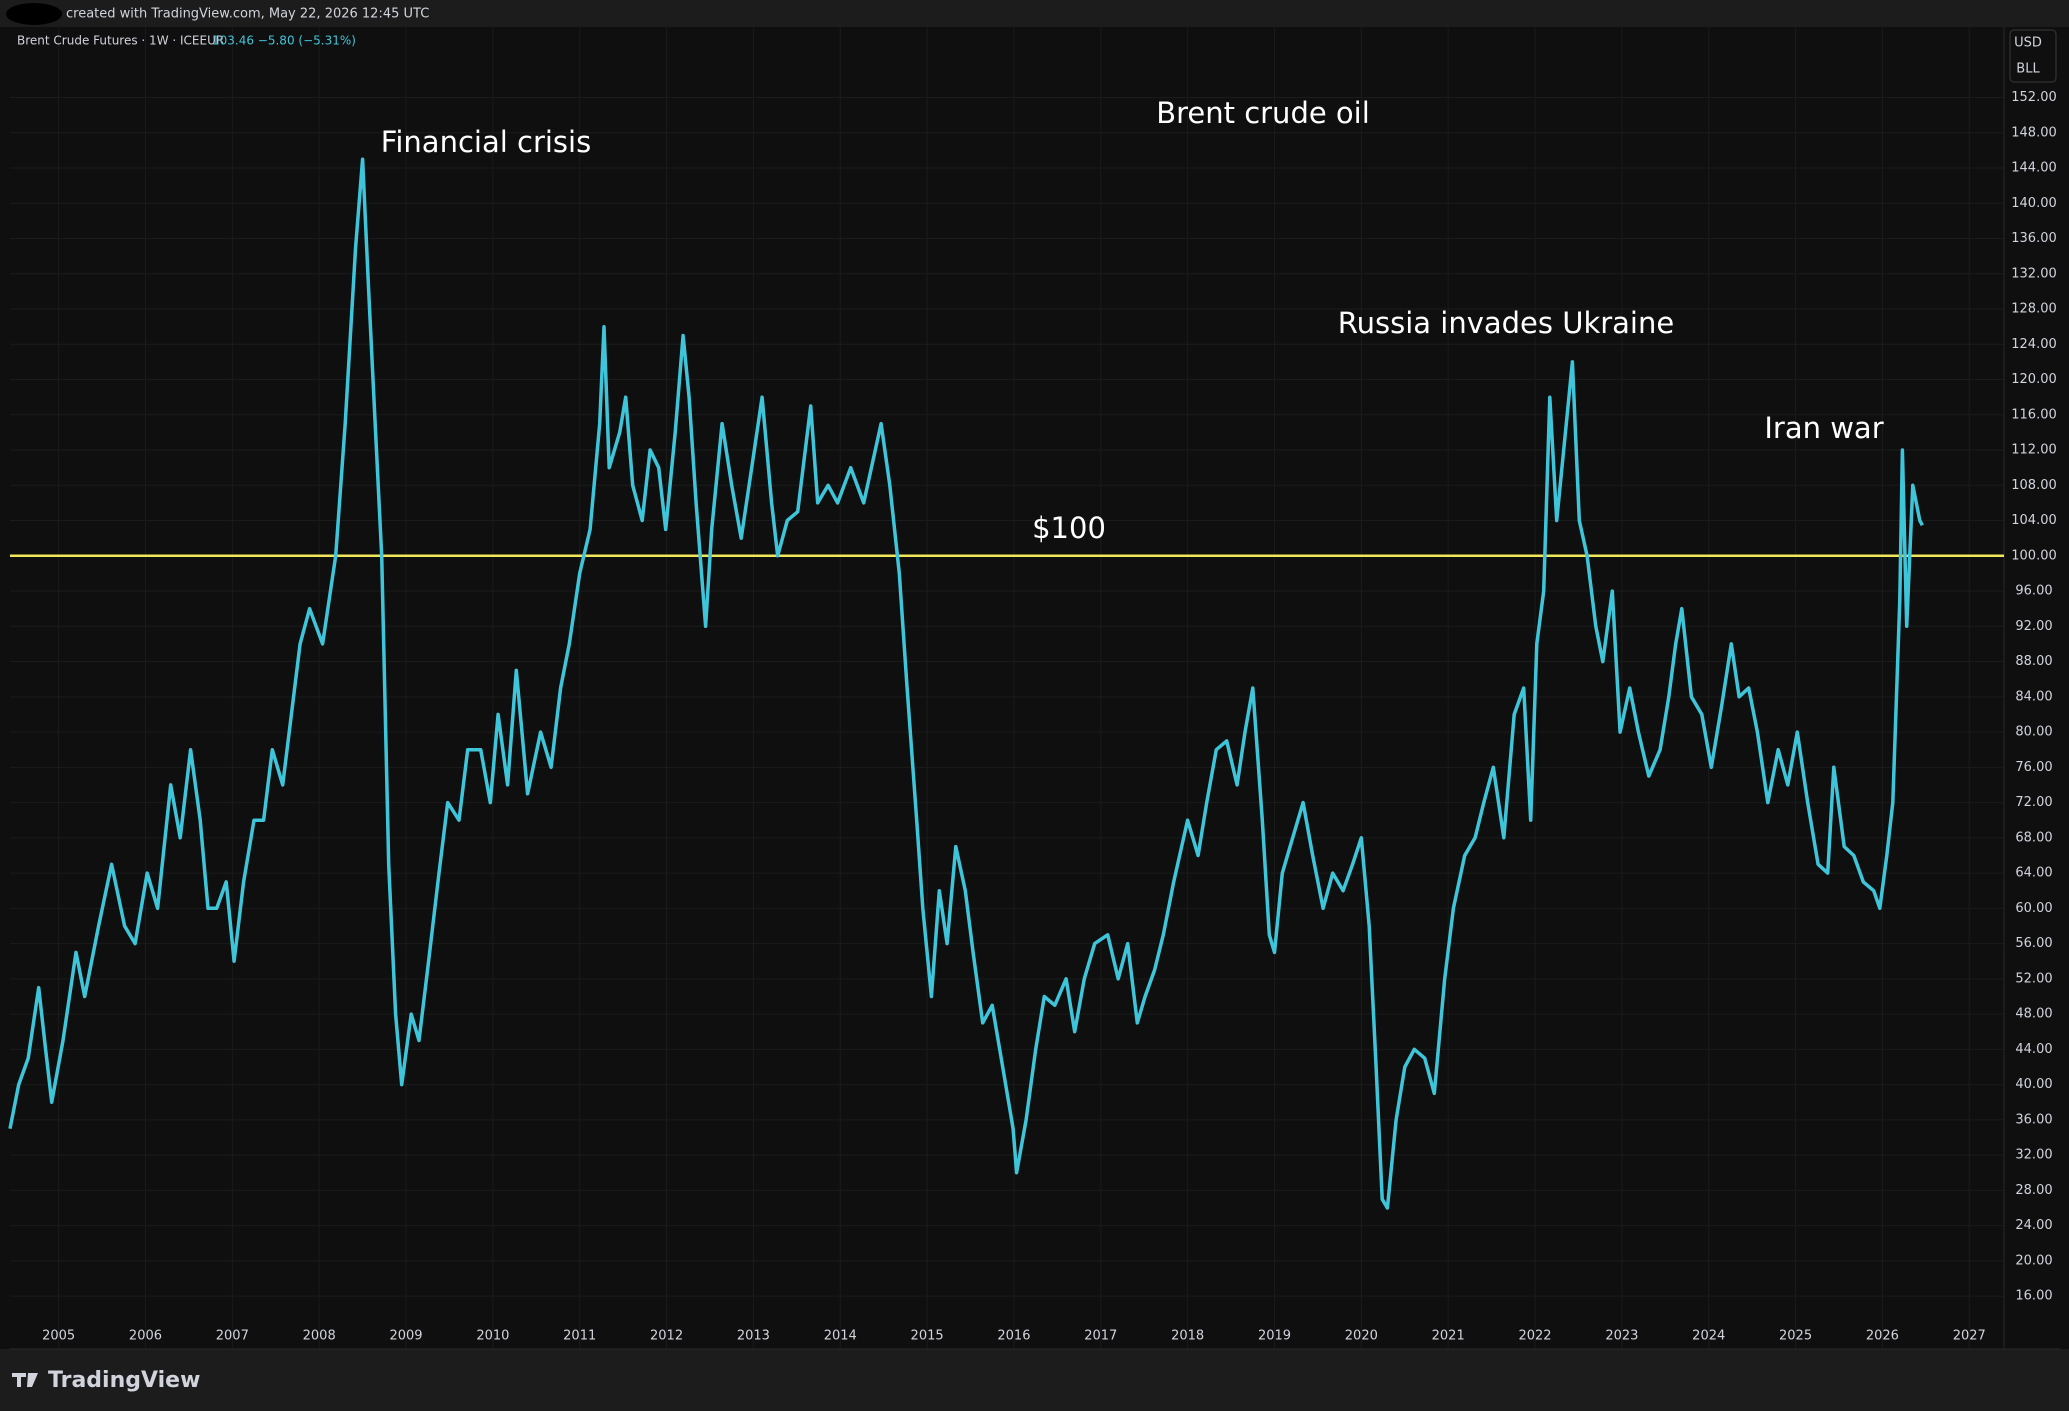 The image size is (2069, 1411). Describe the element at coordinates (2028, 43) in the screenshot. I see `unit-label: USD` at that location.